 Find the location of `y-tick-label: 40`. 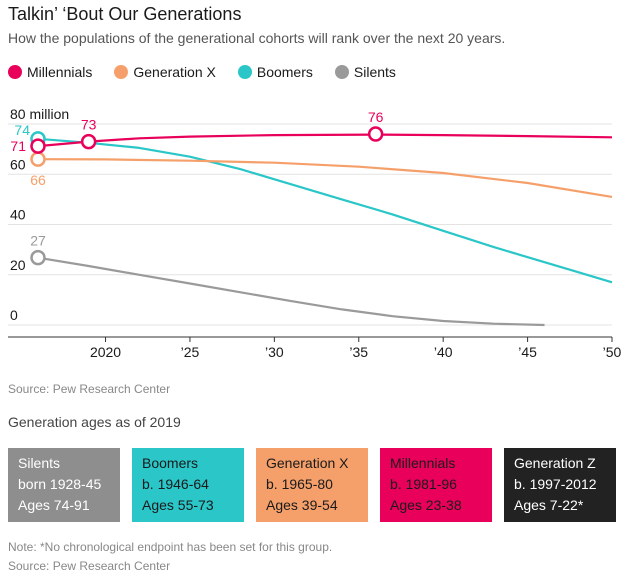

y-tick-label: 40 is located at coordinates (18, 215).